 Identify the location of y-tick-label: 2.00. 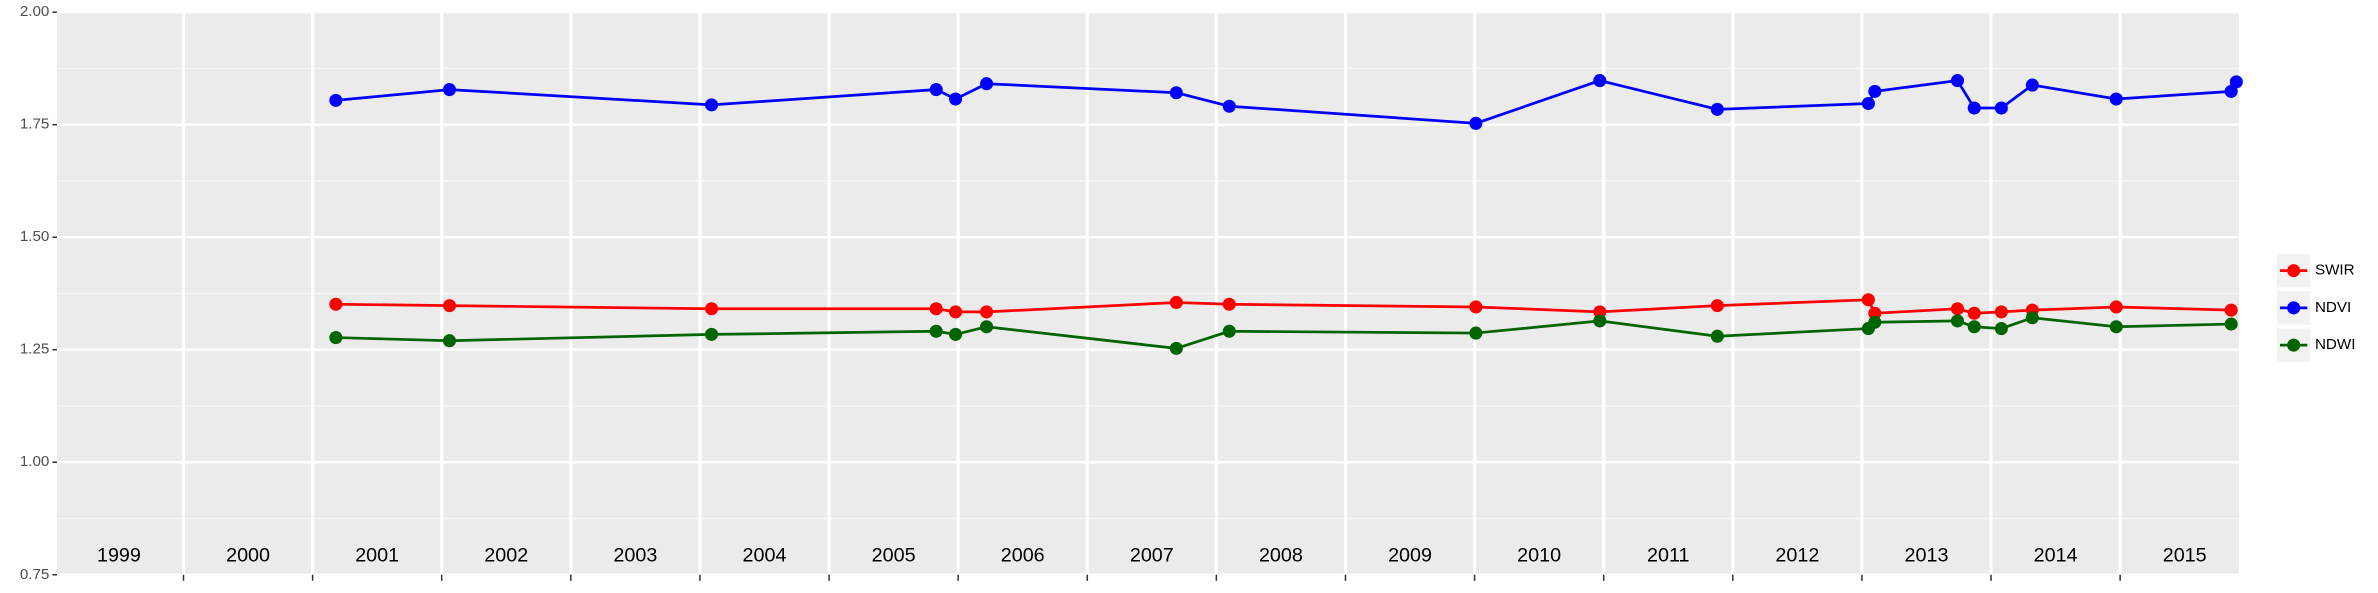
(35, 11).